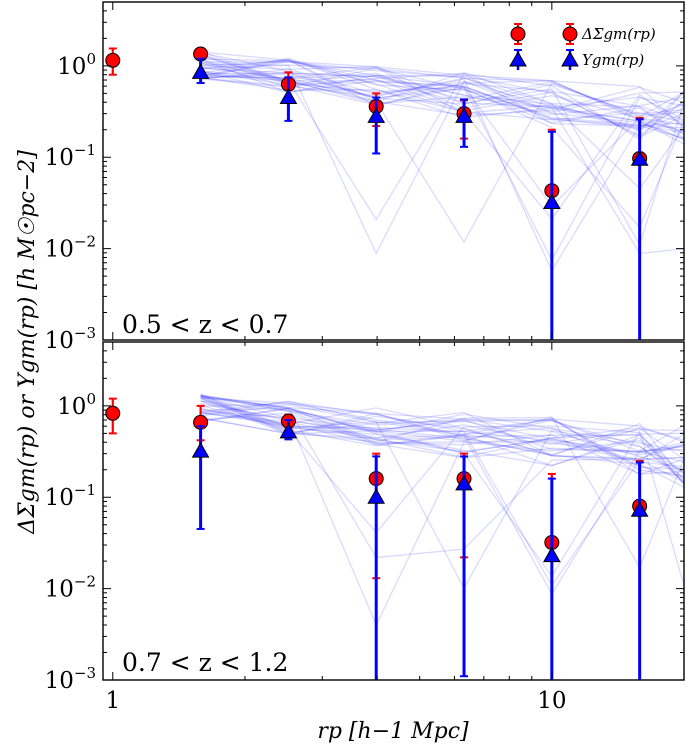 This screenshot has width=686, height=750. Describe the element at coordinates (112, 701) in the screenshot. I see `x-tick-label: 1` at that location.